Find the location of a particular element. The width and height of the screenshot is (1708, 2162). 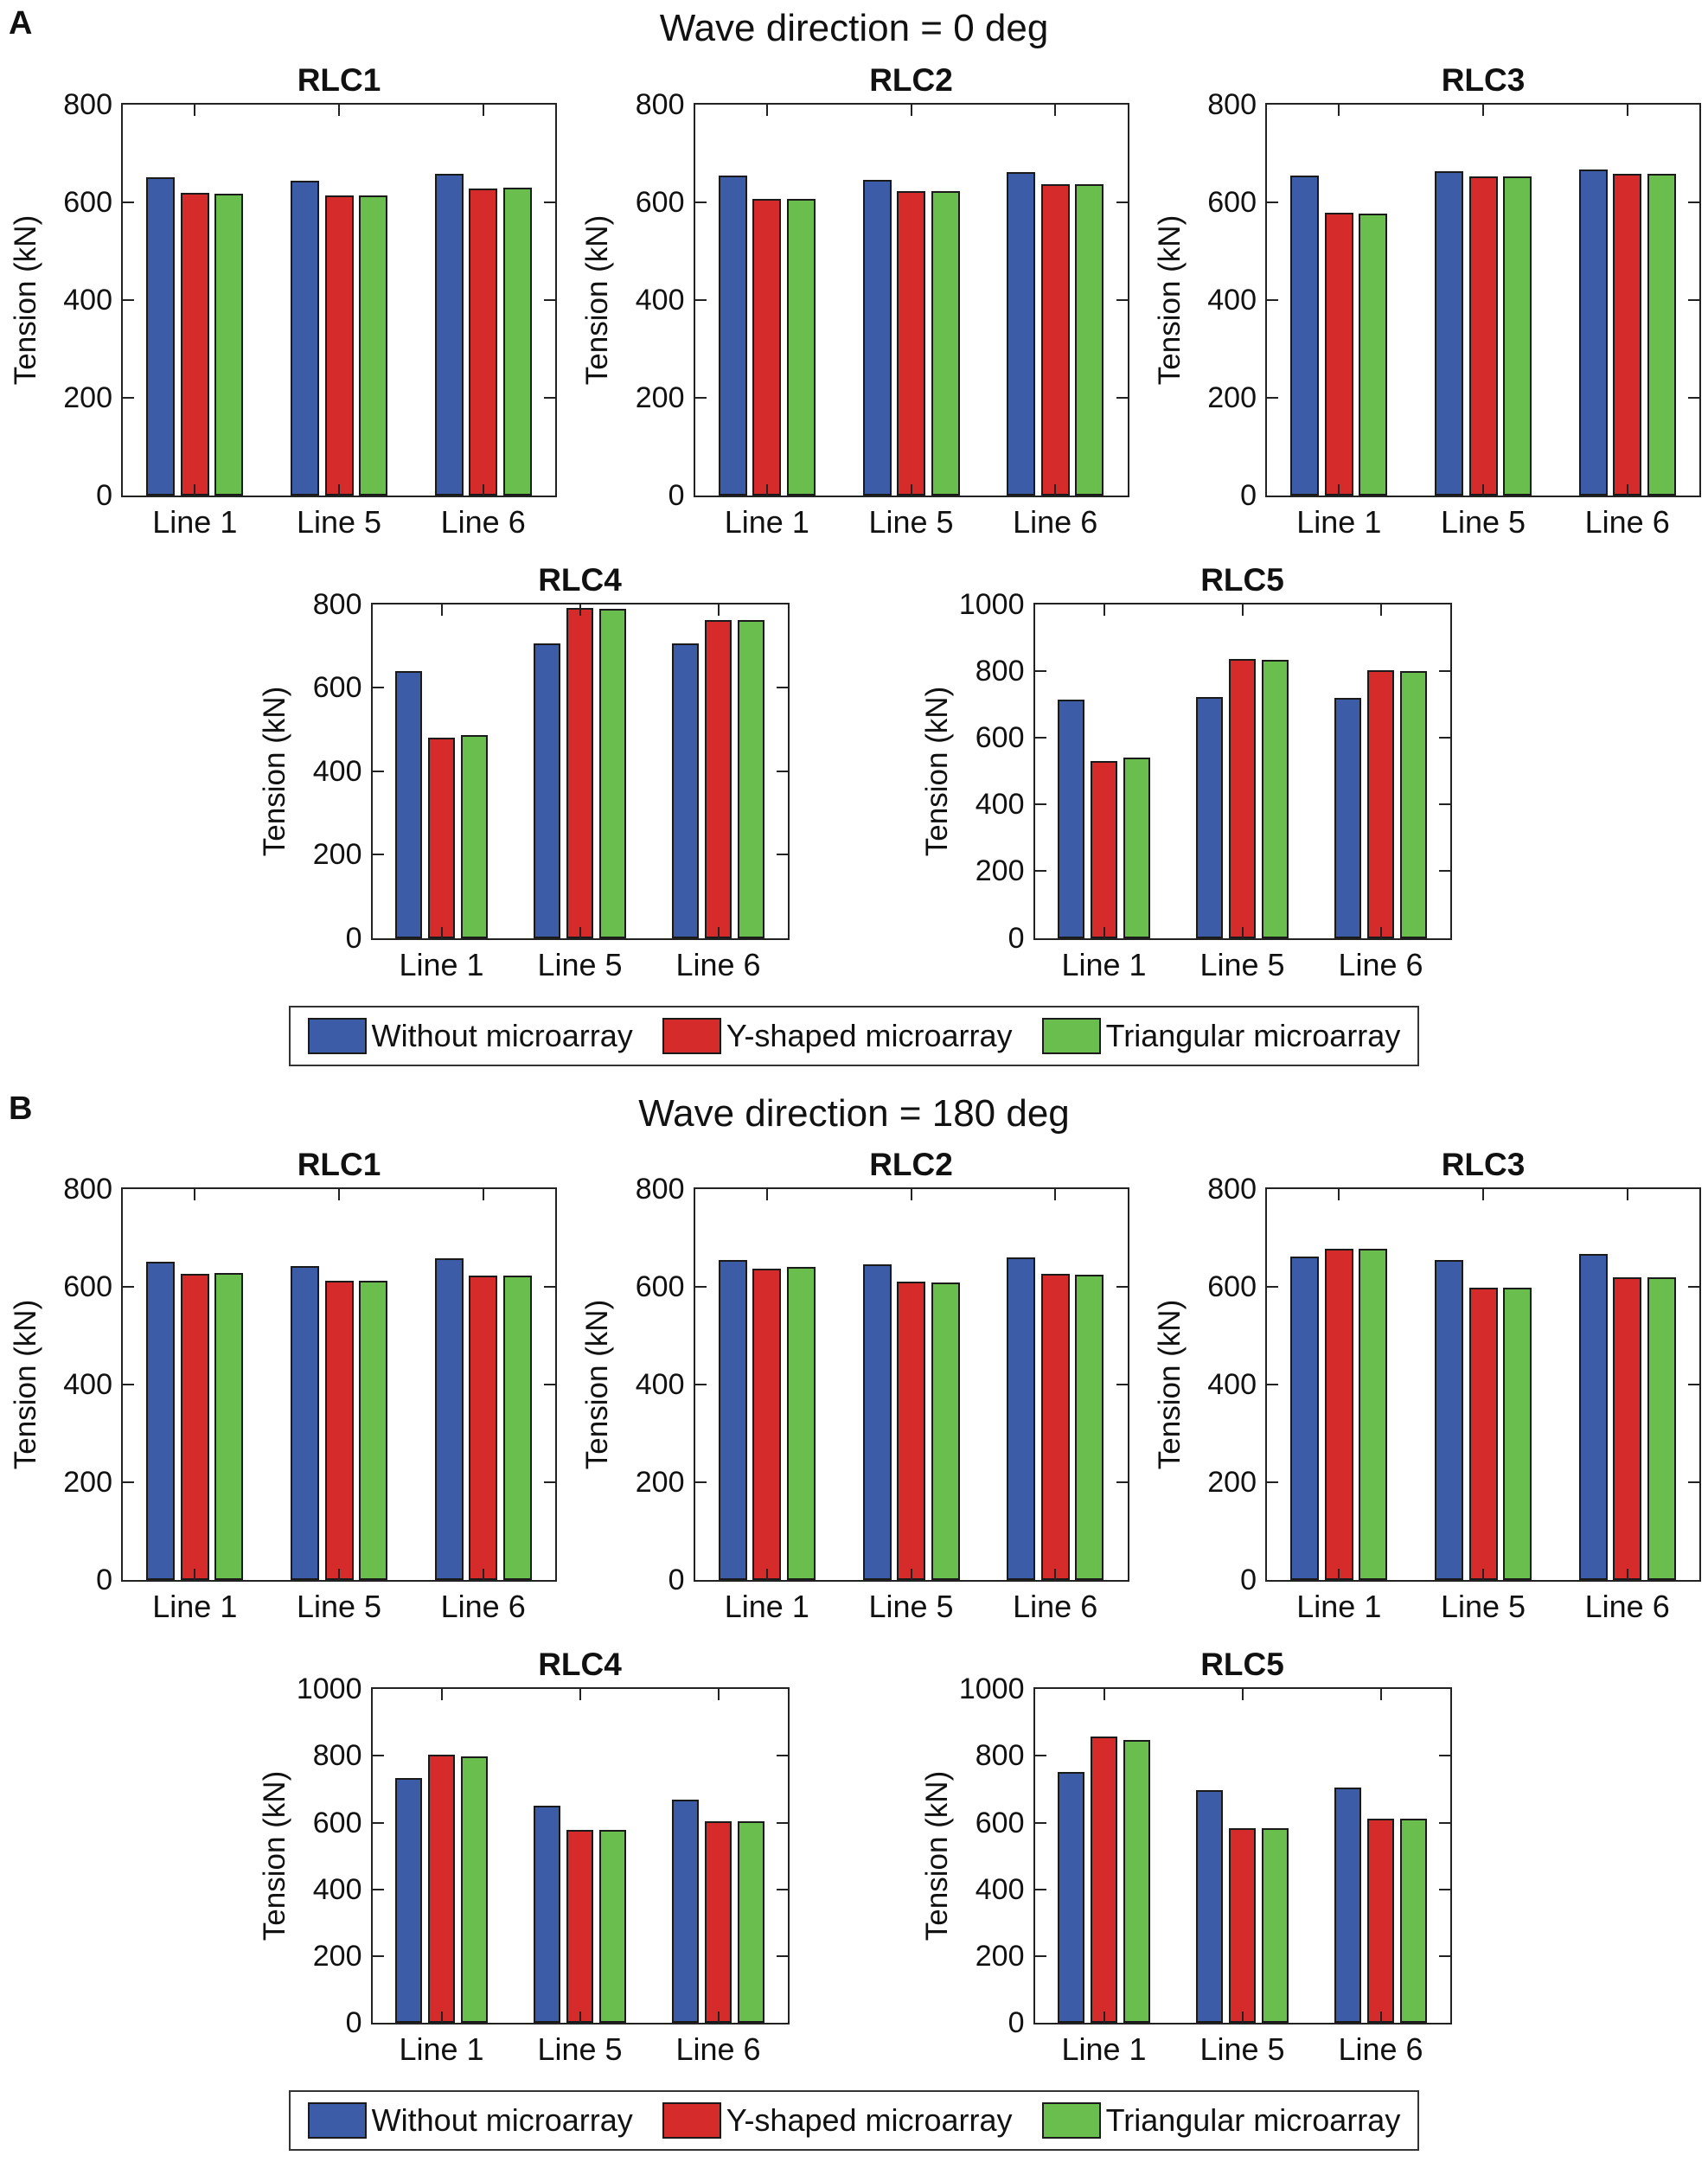

chart-title: RLC5 is located at coordinates (1242, 1665).